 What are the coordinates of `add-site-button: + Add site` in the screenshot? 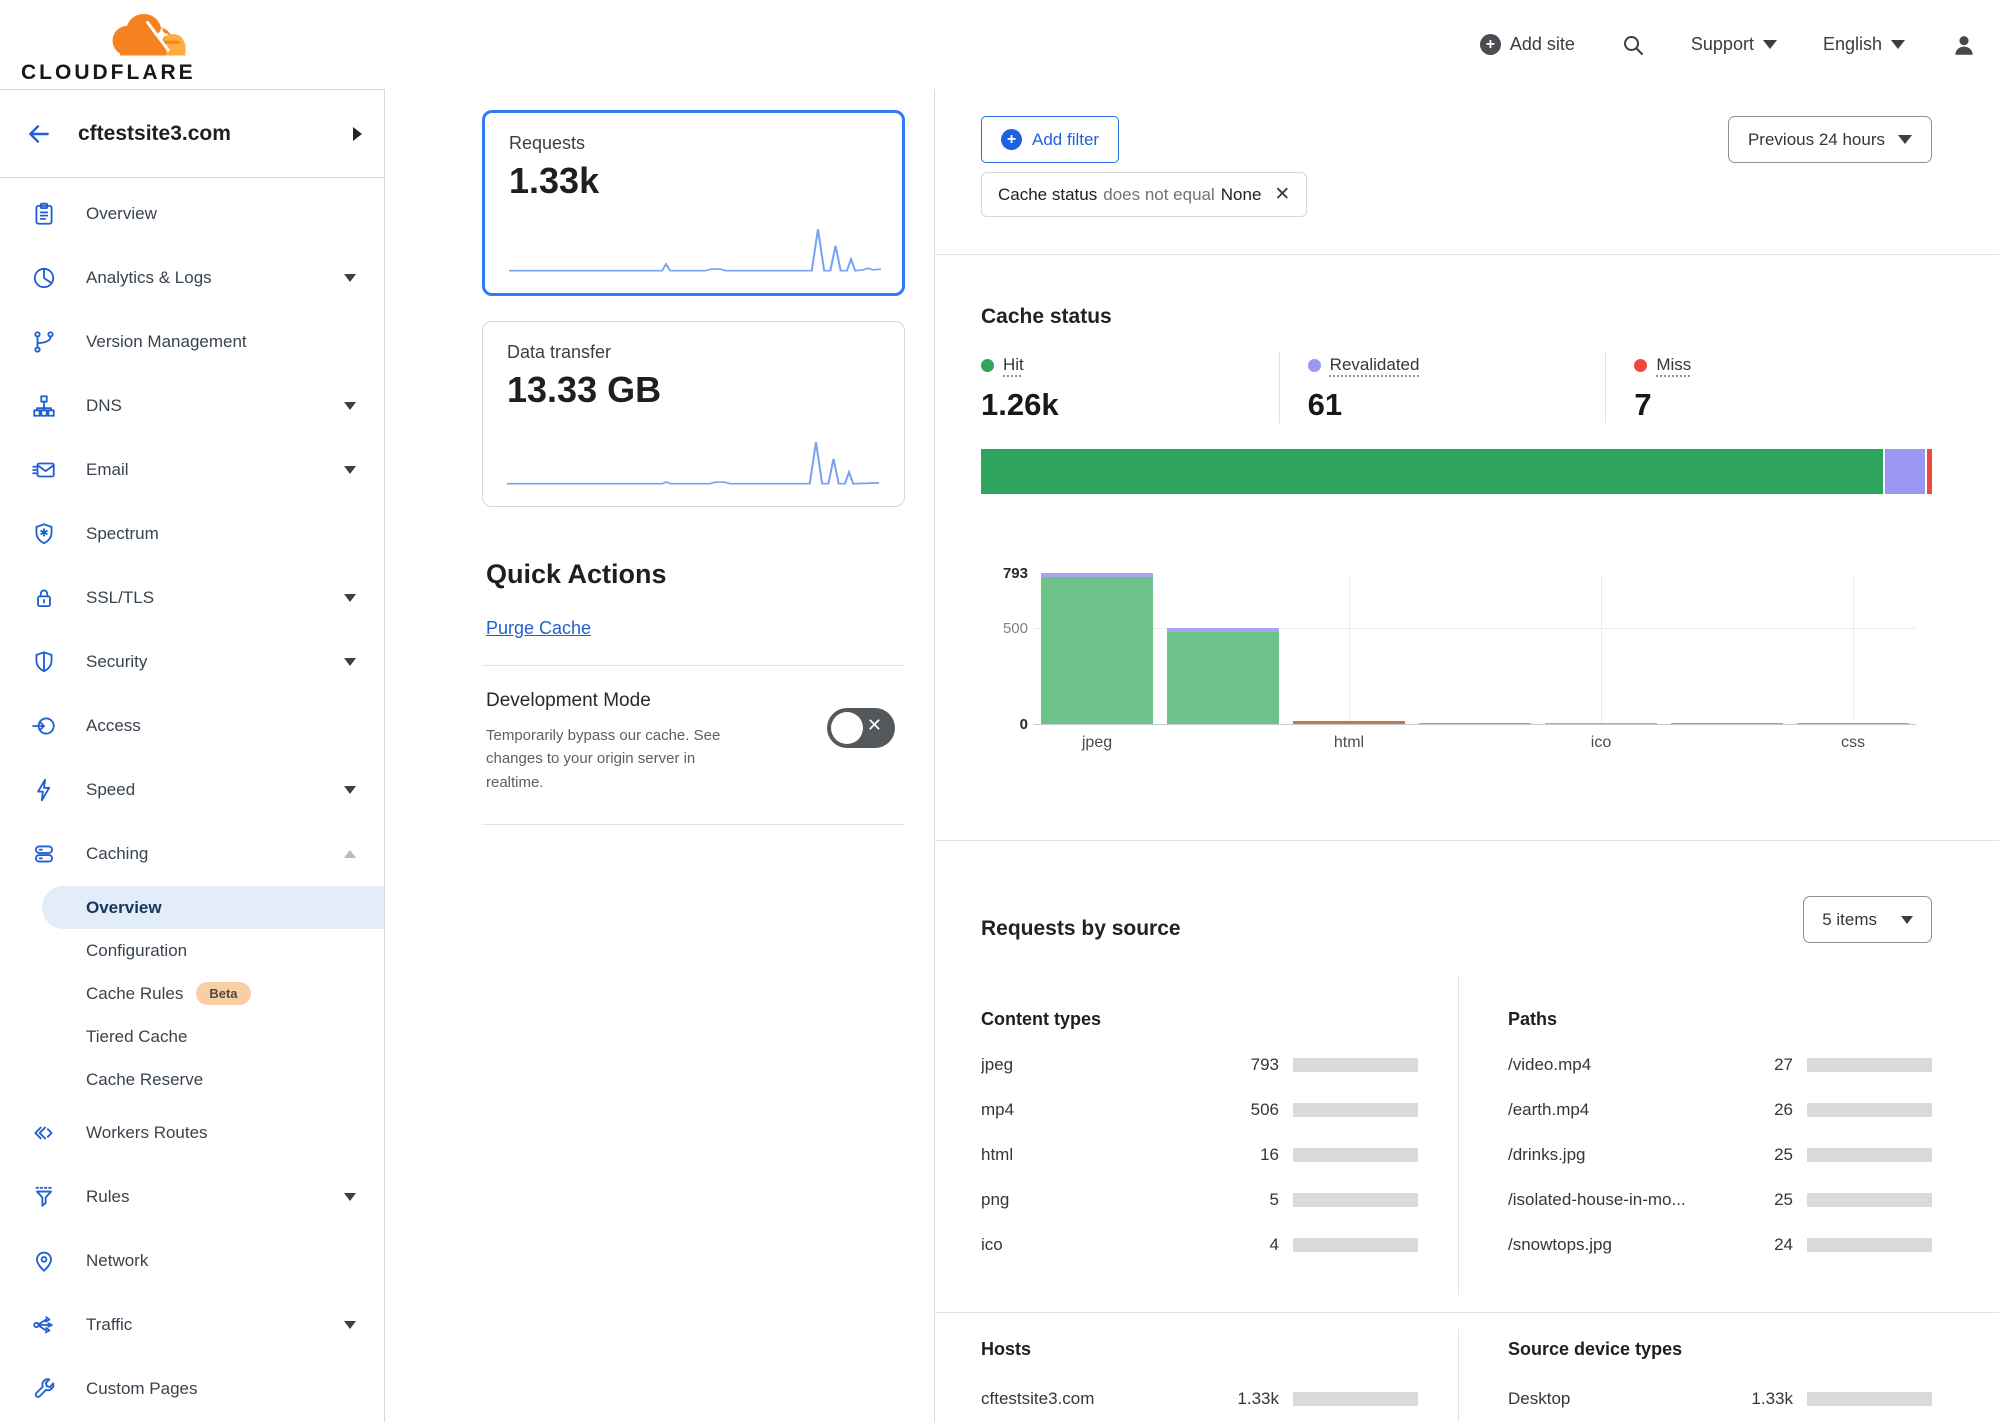 It's located at (1527, 44).